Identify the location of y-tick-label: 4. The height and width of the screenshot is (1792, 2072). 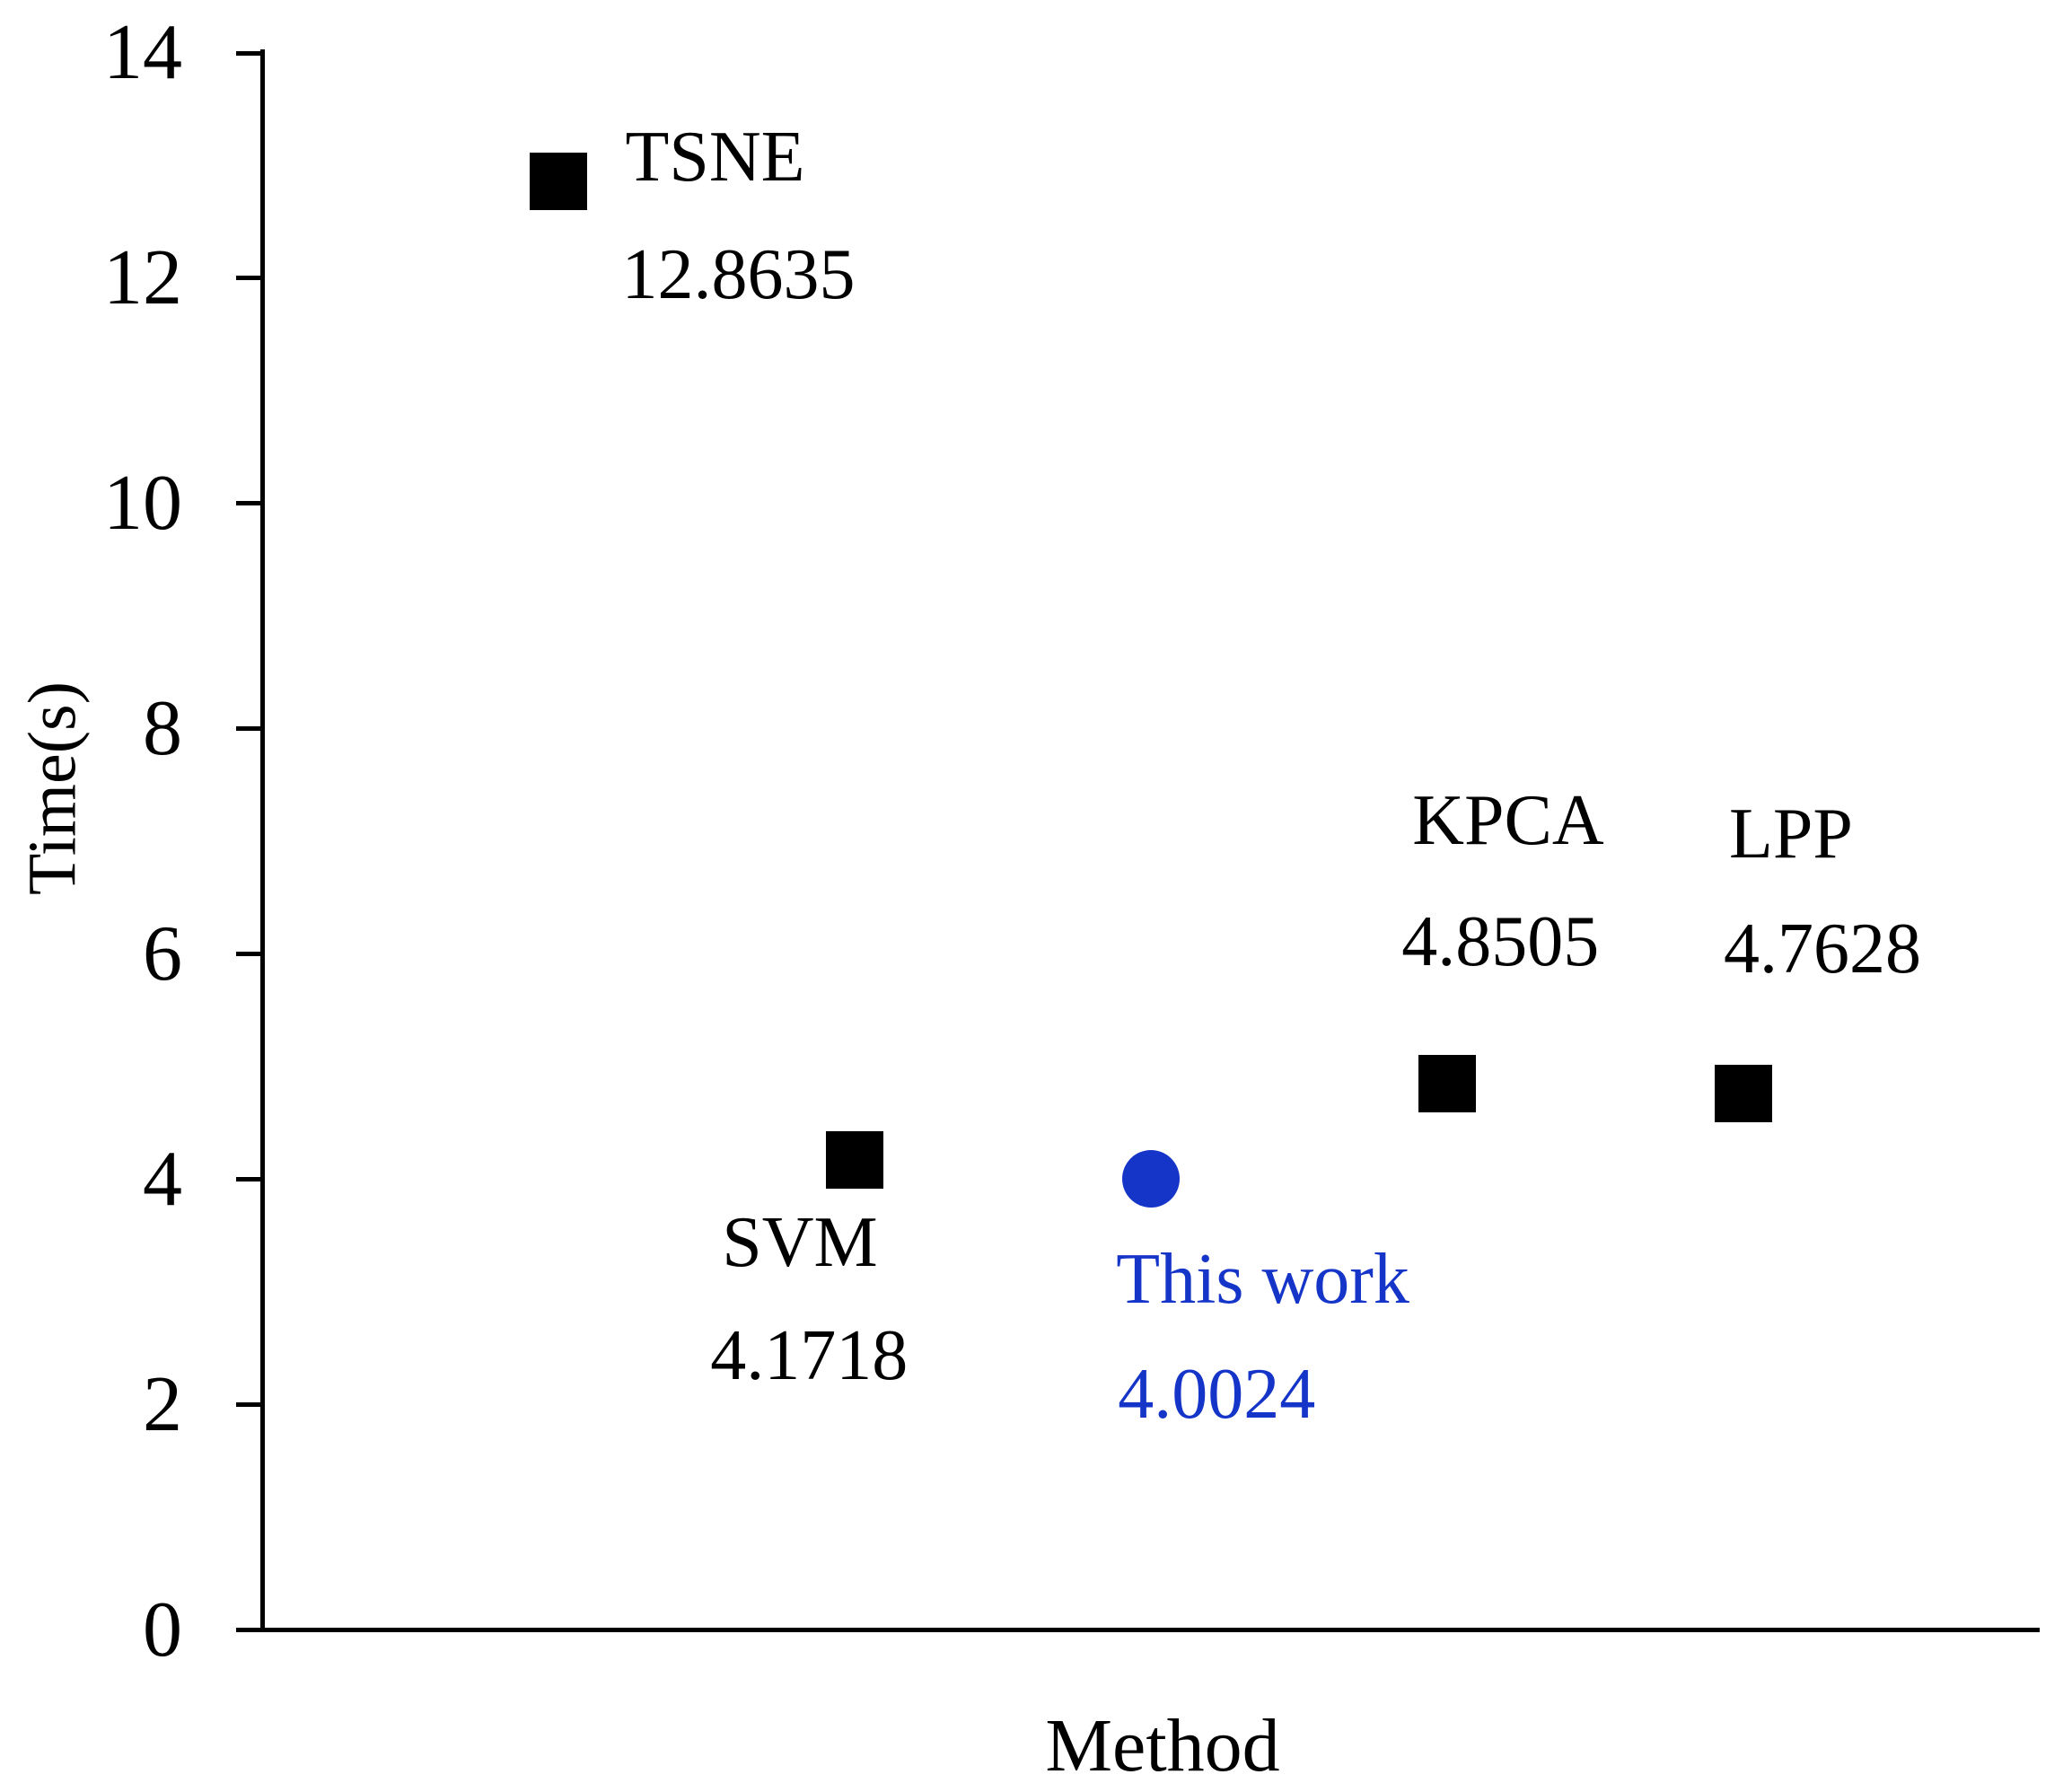
(162, 1179).